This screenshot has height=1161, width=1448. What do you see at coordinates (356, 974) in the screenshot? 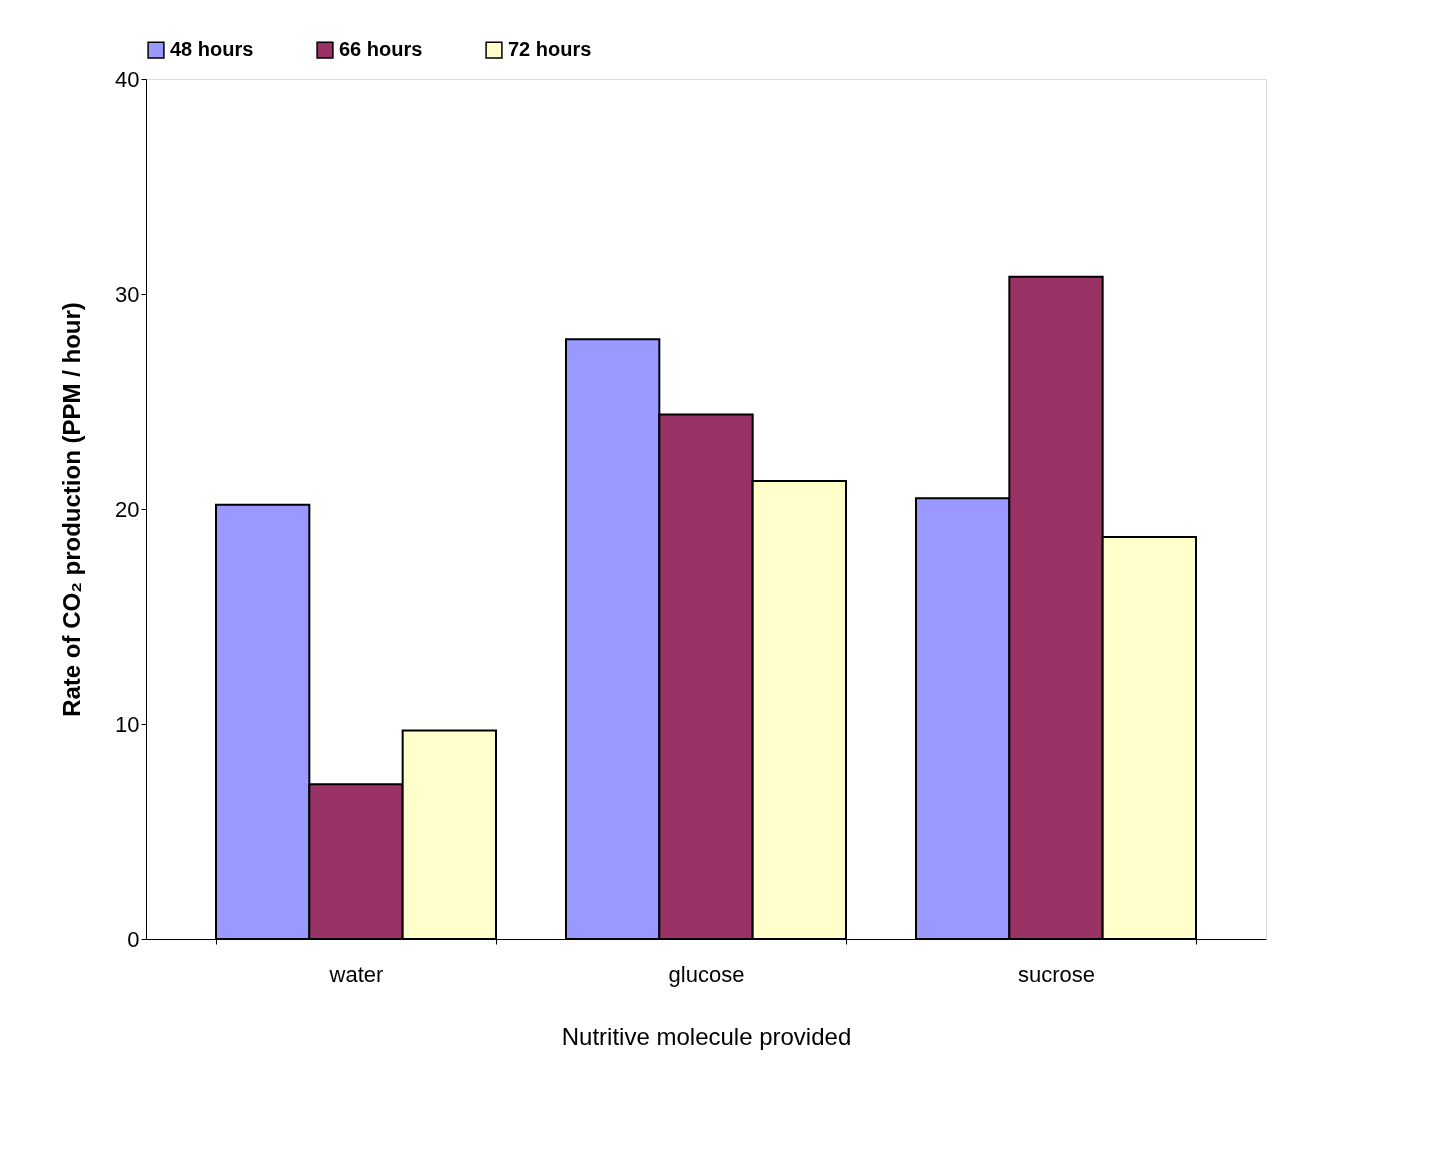
I see `x-tick-label: water` at bounding box center [356, 974].